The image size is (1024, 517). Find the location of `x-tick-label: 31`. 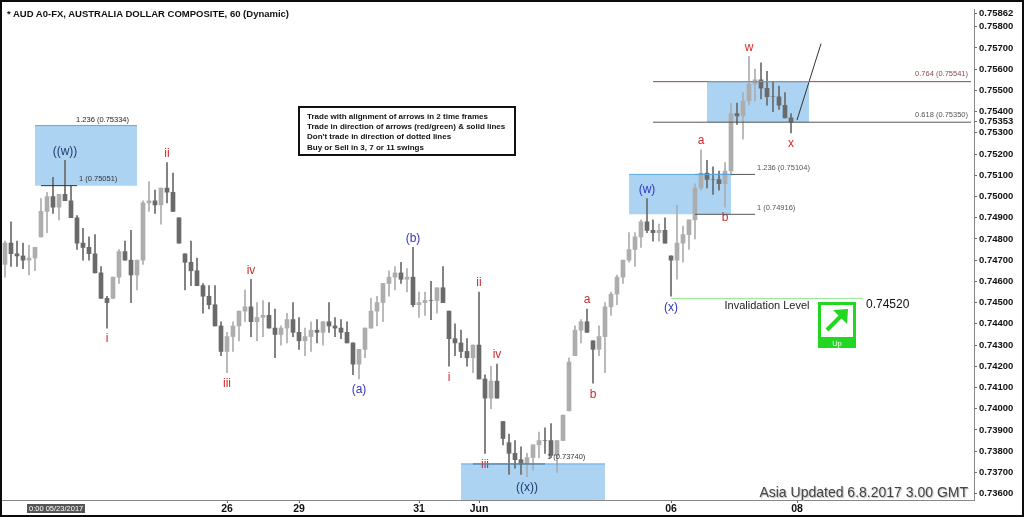

x-tick-label: 31 is located at coordinates (419, 508).